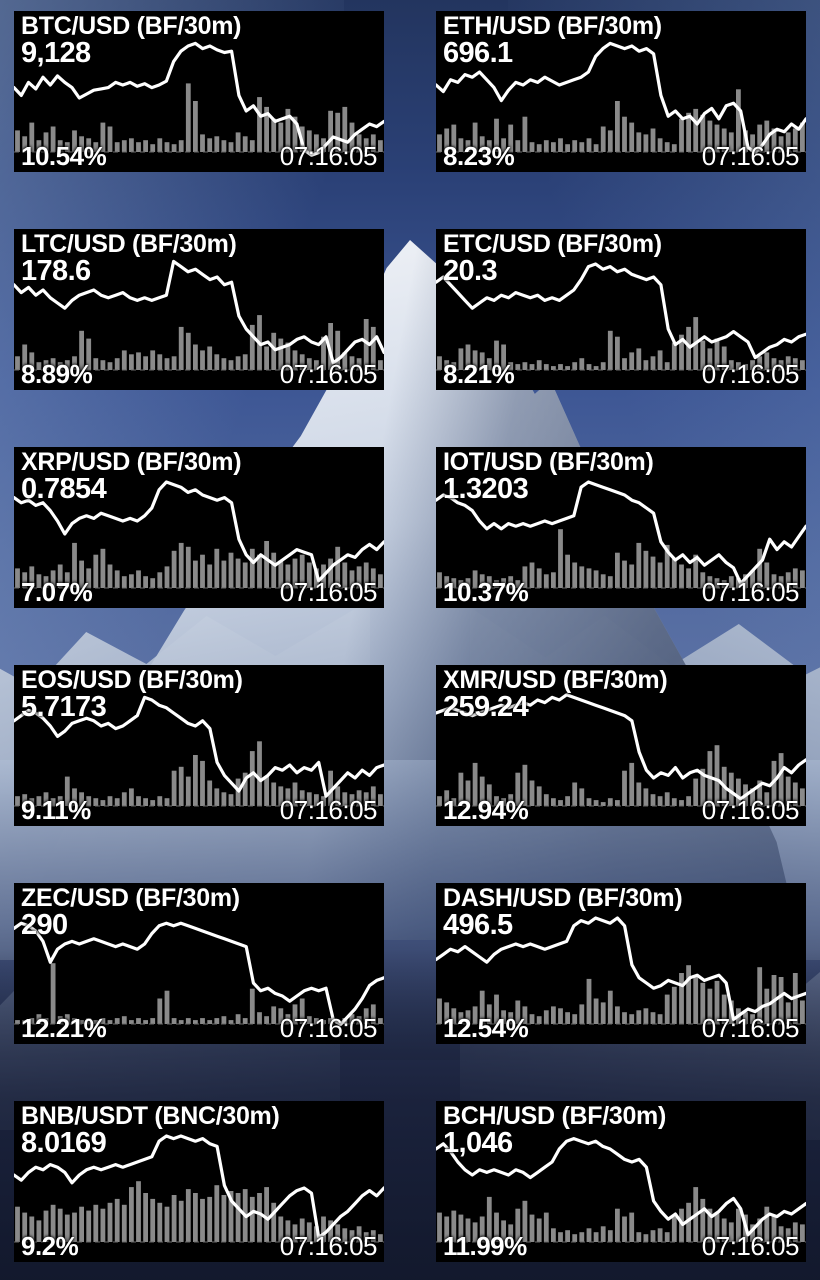  Describe the element at coordinates (552, 26) in the screenshot. I see `ticker-pair-label: ETH/USD (BF/30m)` at that location.